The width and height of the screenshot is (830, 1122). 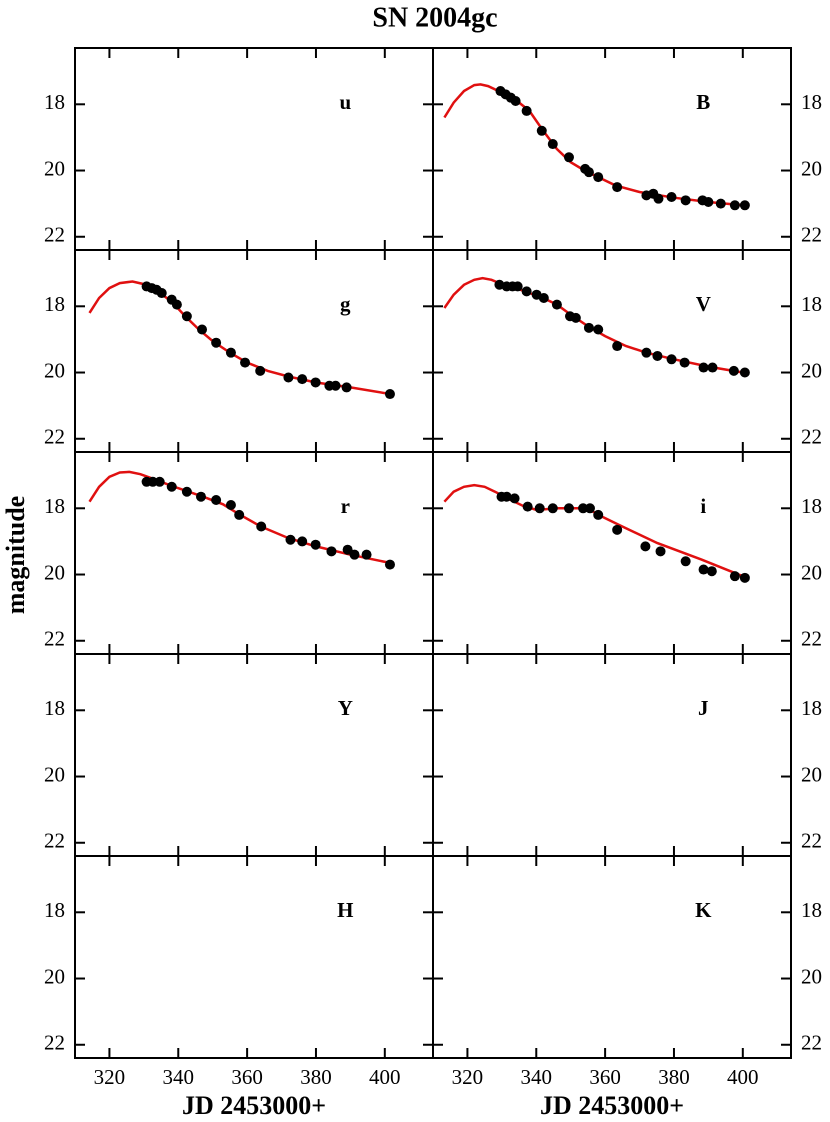 I want to click on x-tick-label: 360, so click(x=247, y=1077).